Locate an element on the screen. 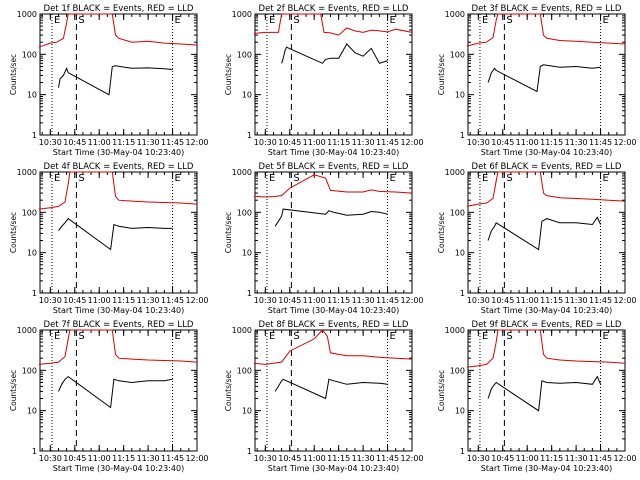  chart-title: Det 1f BLACK = Events, RED = LLD is located at coordinates (119, 9).